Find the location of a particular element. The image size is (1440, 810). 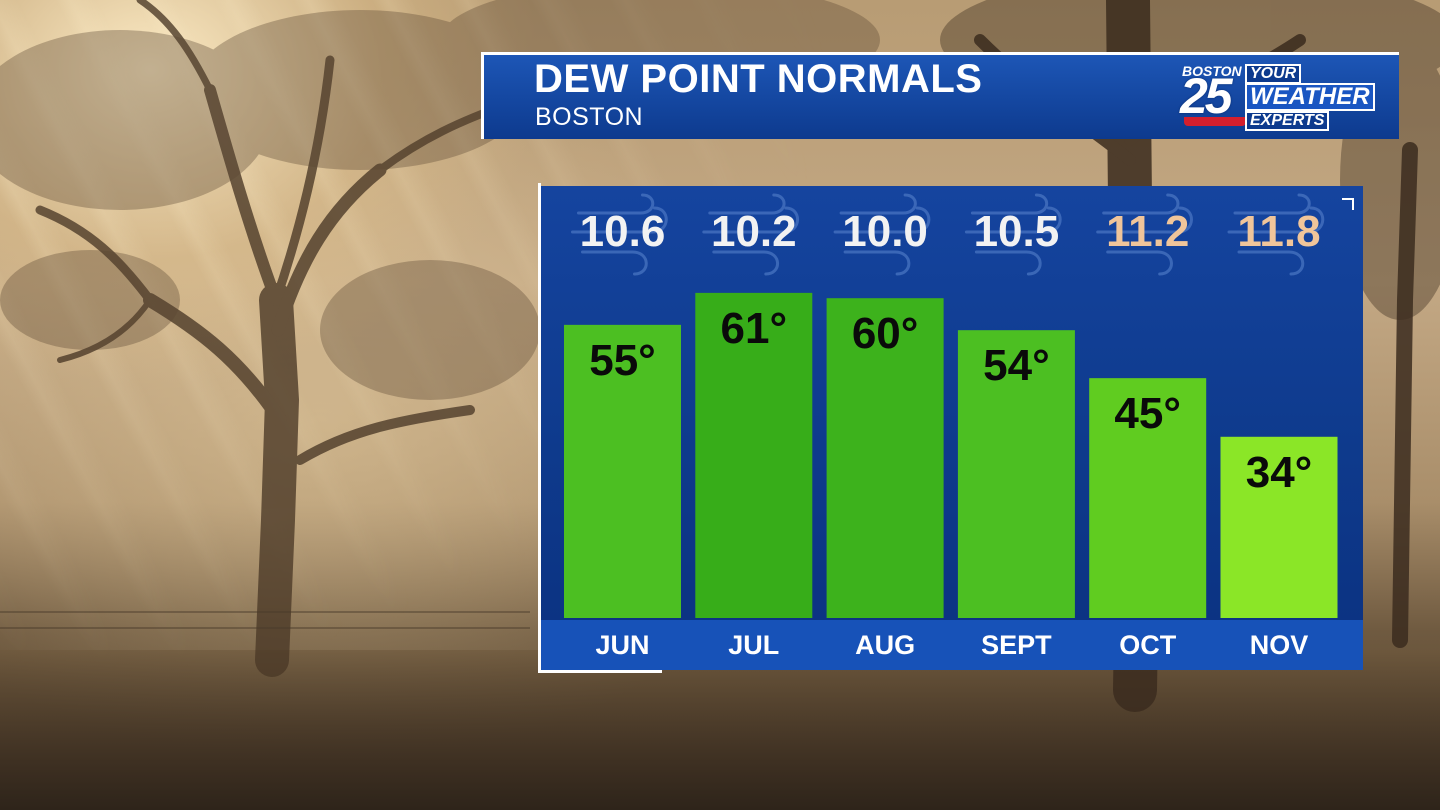

station-logo: 25 BOSTON YOUR WEATHER EXPERTS is located at coordinates (1287, 99).